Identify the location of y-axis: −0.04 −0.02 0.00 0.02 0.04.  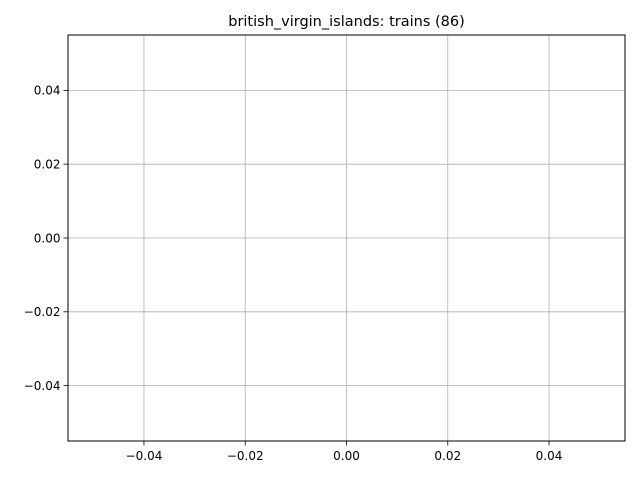
(46, 238).